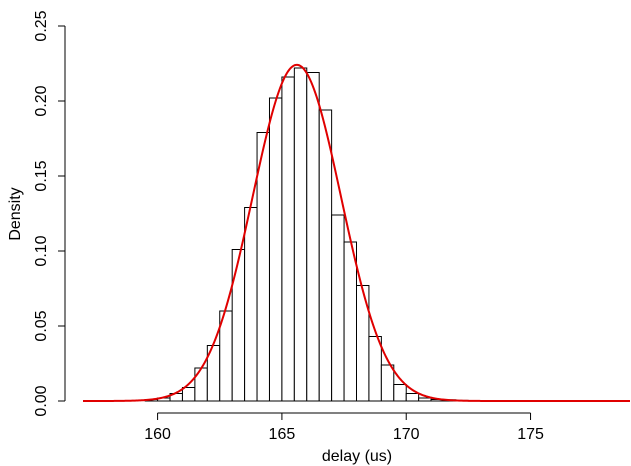  What do you see at coordinates (41, 325) in the screenshot?
I see `y-tick-label: 0.05` at bounding box center [41, 325].